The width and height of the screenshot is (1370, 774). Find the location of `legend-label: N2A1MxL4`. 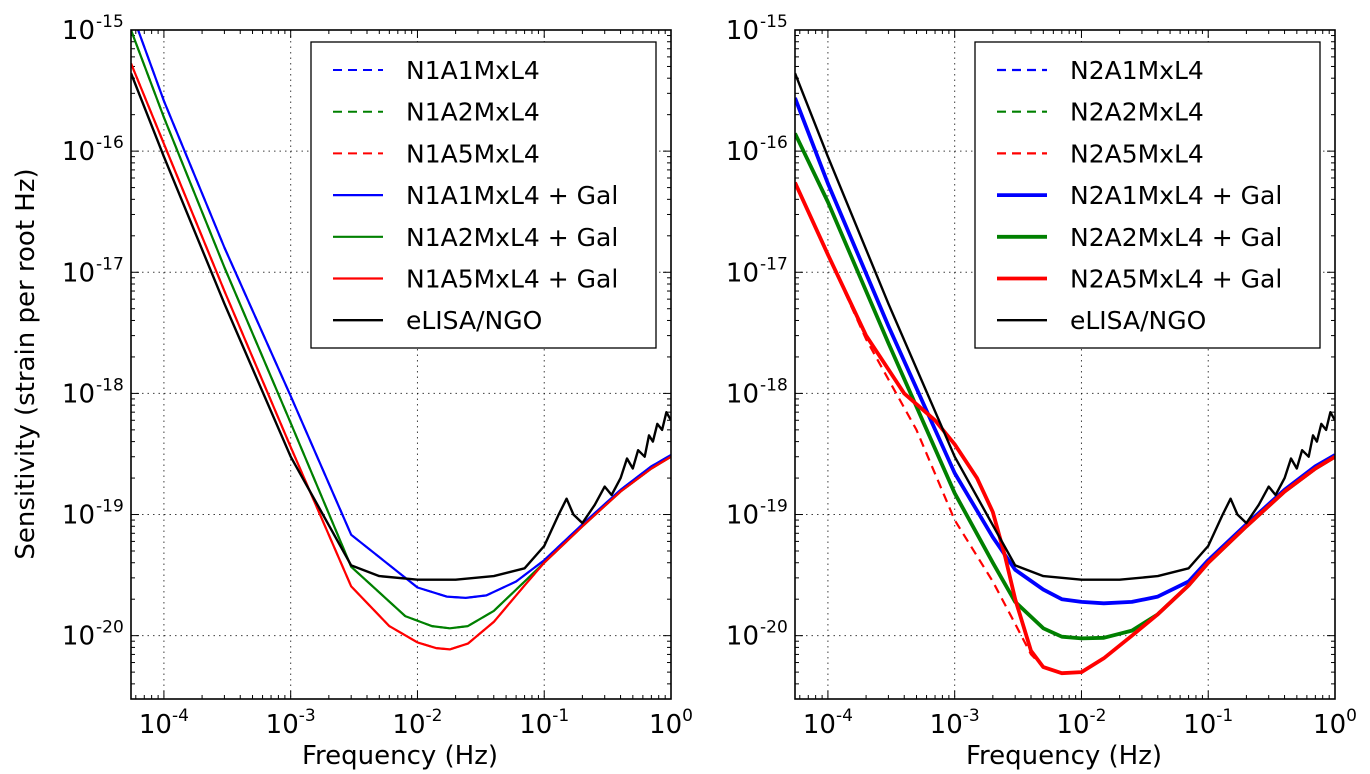

legend-label: N2A1MxL4 is located at coordinates (1137, 70).